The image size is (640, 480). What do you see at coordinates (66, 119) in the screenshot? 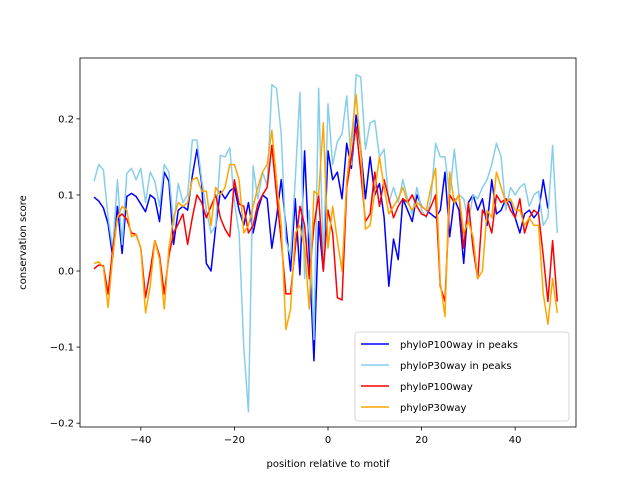
I see `y-tick-label: 0.2` at bounding box center [66, 119].